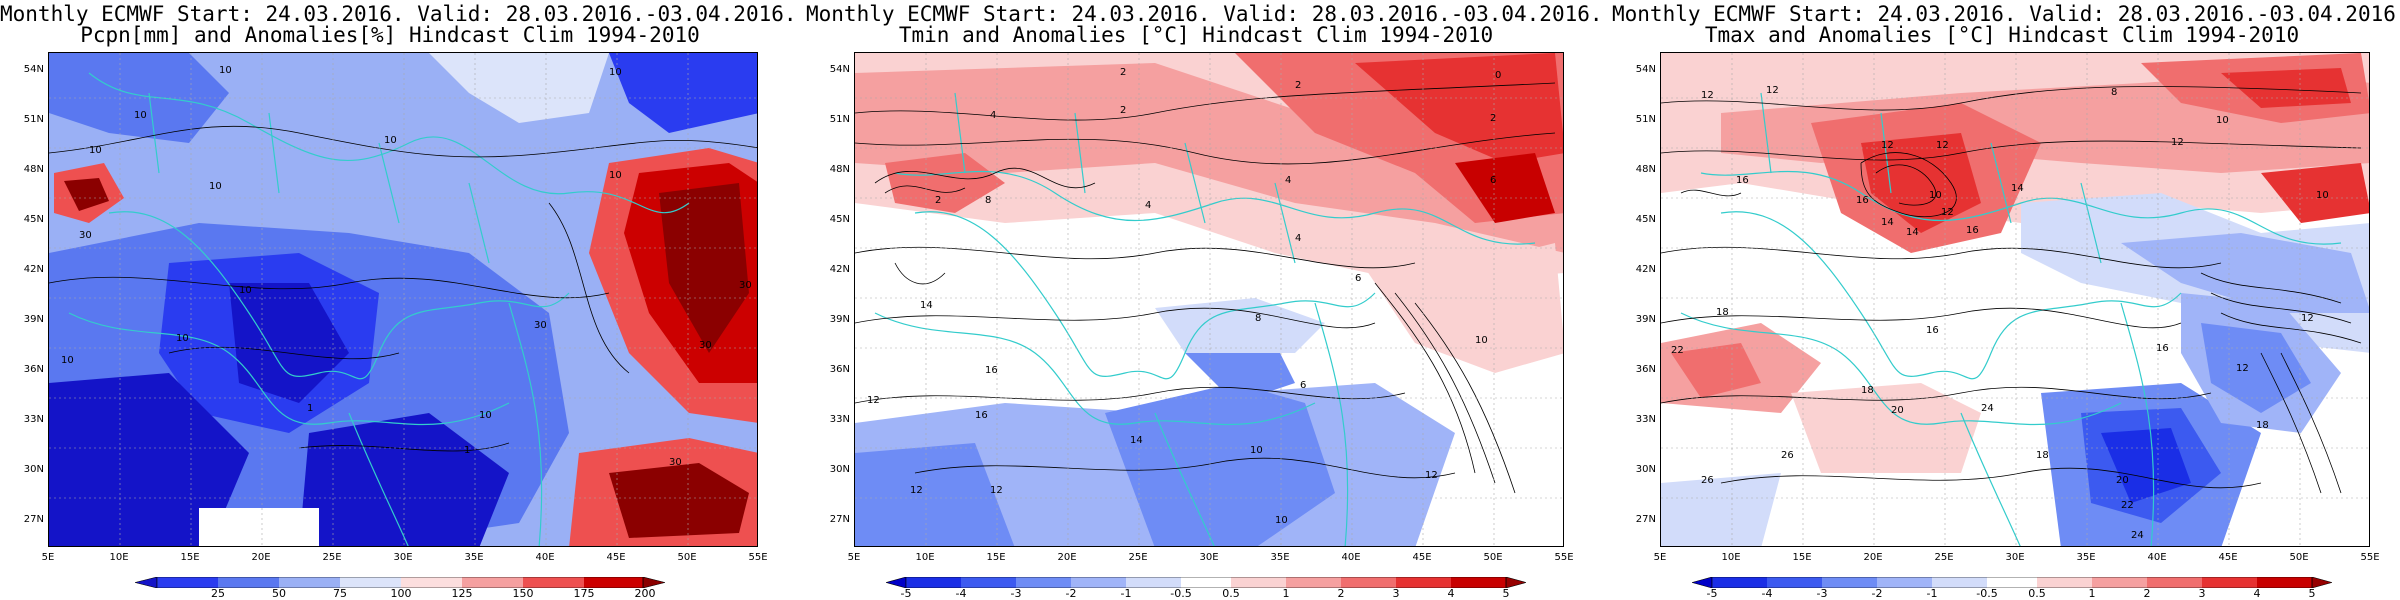 Image resolution: width=2400 pixels, height=600 pixels. Describe the element at coordinates (839, 269) in the screenshot. I see `lat-tick: 42N` at that location.